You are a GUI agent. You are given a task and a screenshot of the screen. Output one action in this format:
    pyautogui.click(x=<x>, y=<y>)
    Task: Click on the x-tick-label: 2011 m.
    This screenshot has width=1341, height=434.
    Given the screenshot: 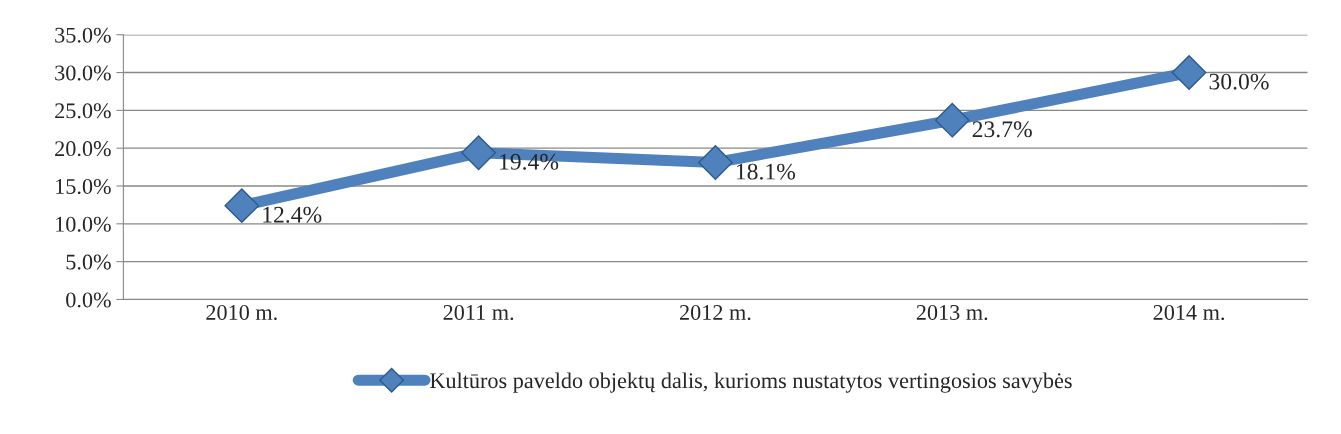 What is the action you would take?
    pyautogui.click(x=478, y=312)
    